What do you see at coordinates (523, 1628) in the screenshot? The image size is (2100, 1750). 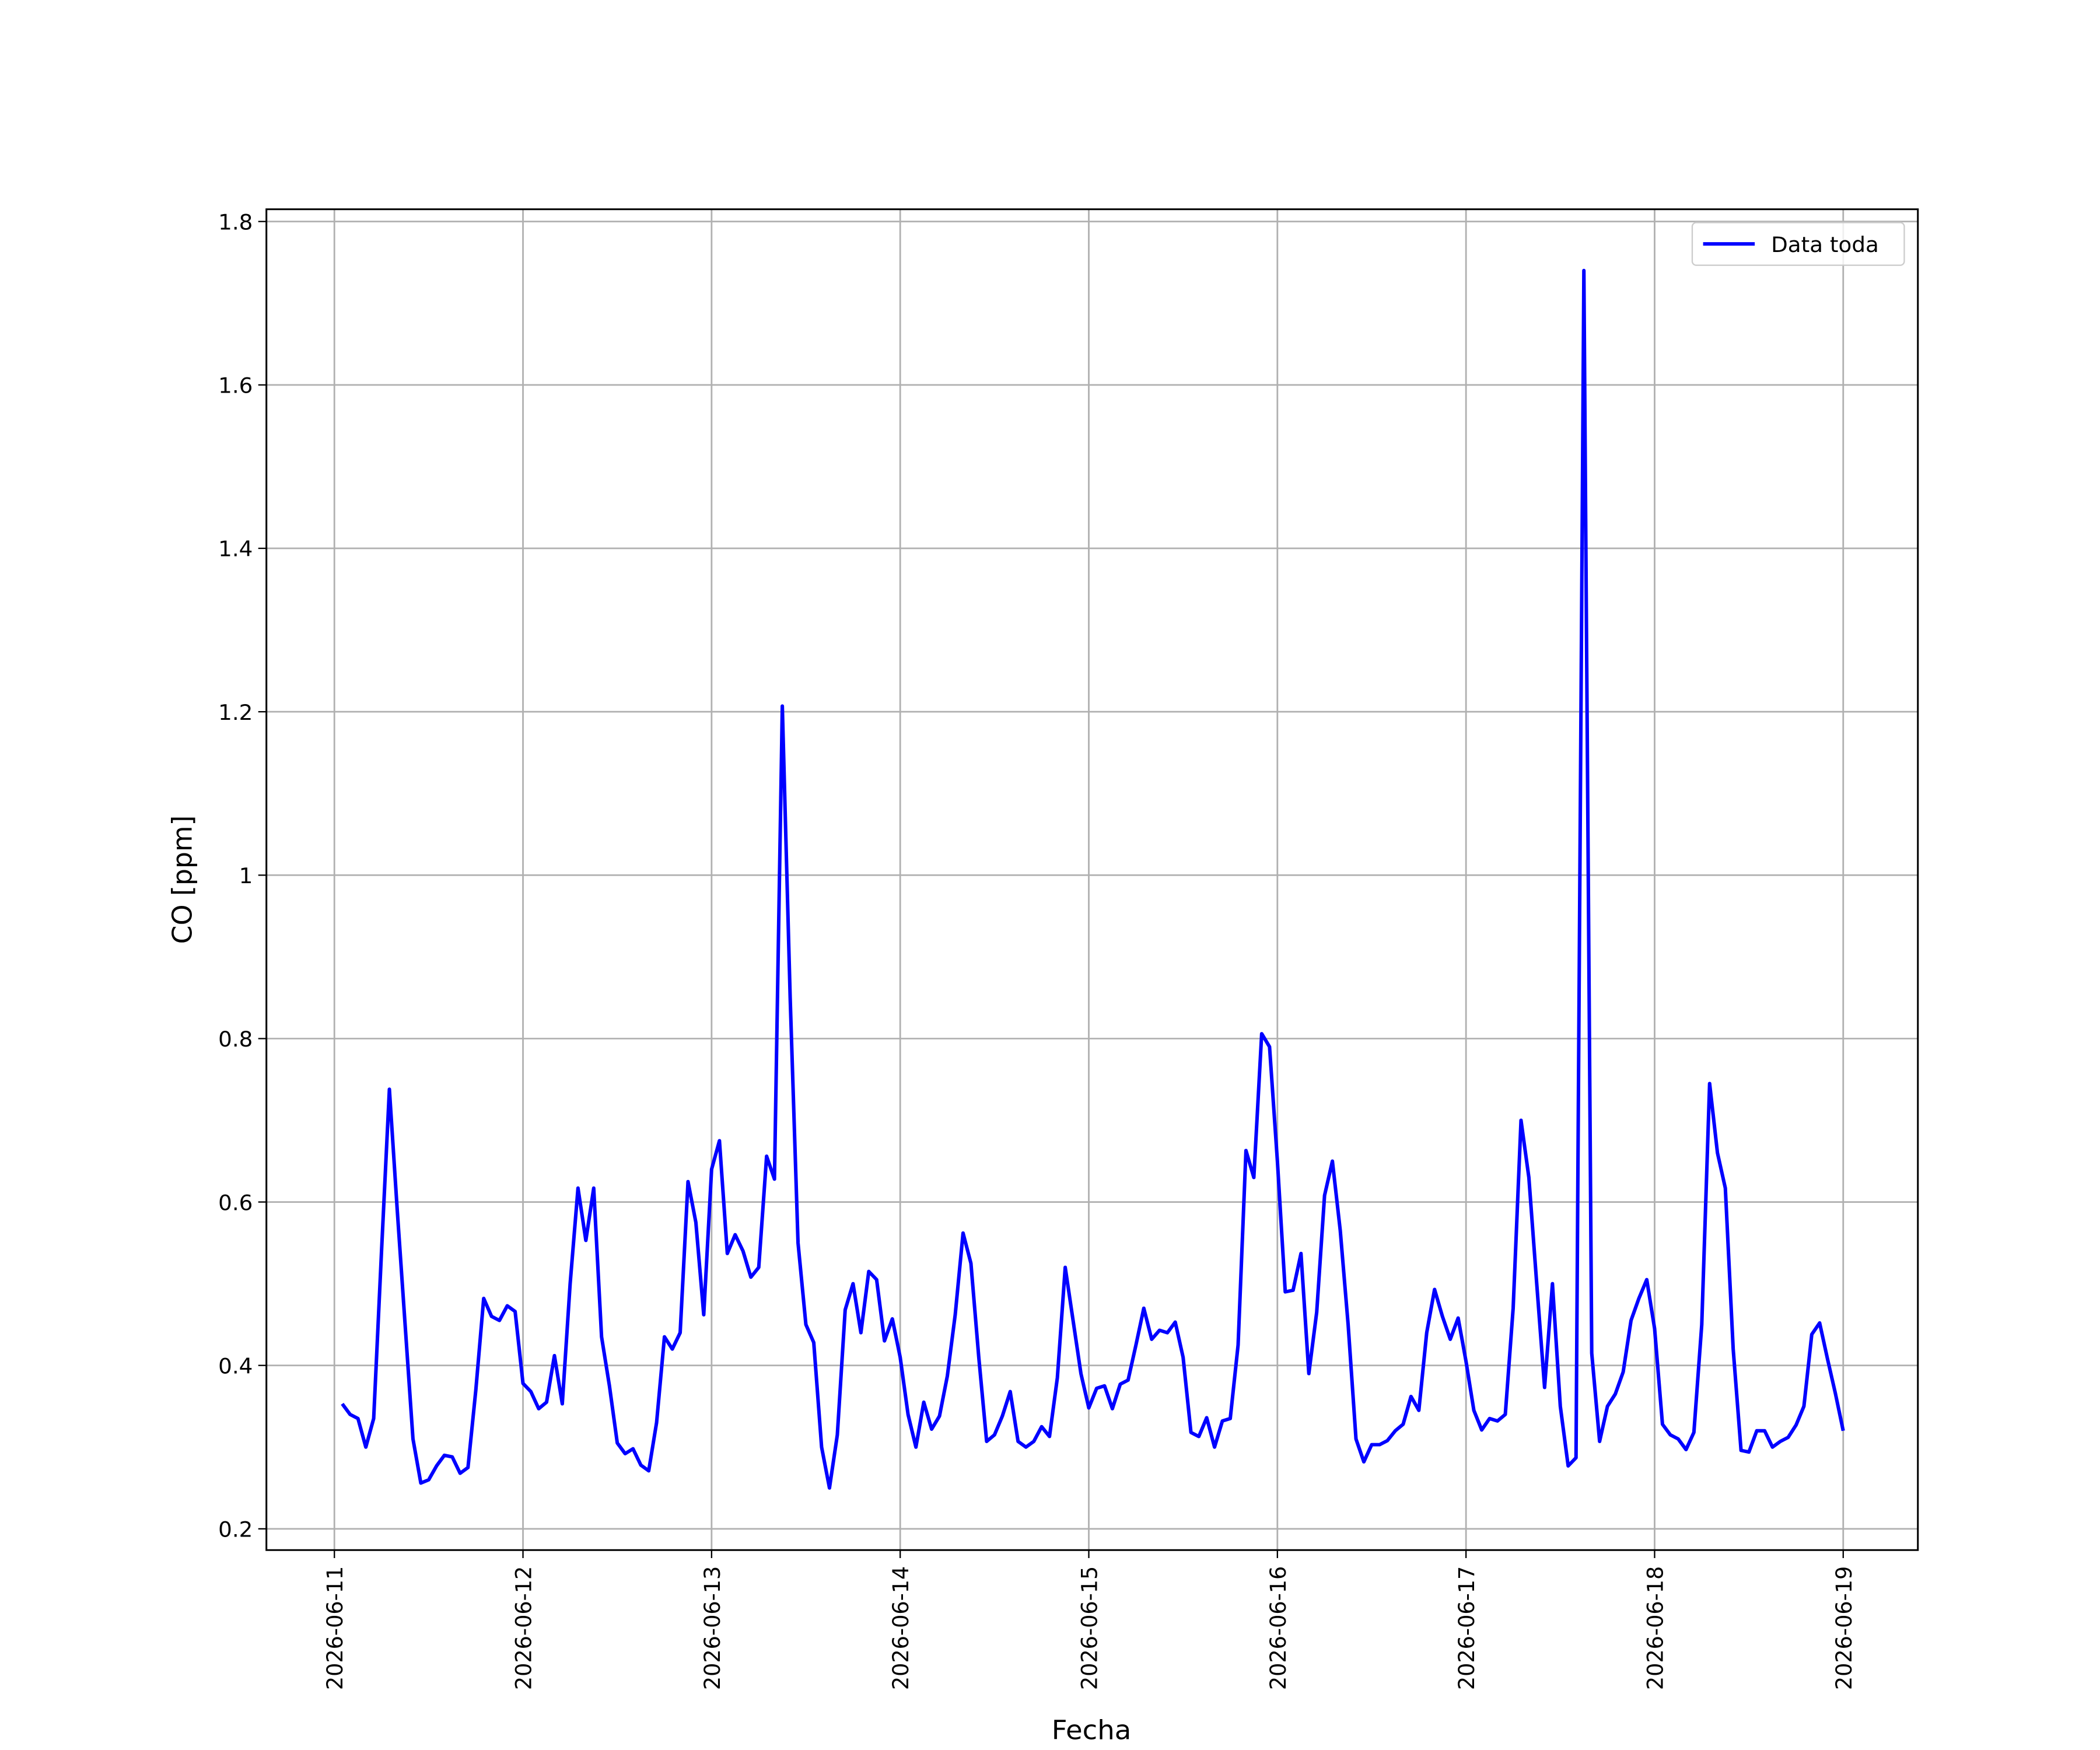 I see `x-tick-label: 2026-06-12` at bounding box center [523, 1628].